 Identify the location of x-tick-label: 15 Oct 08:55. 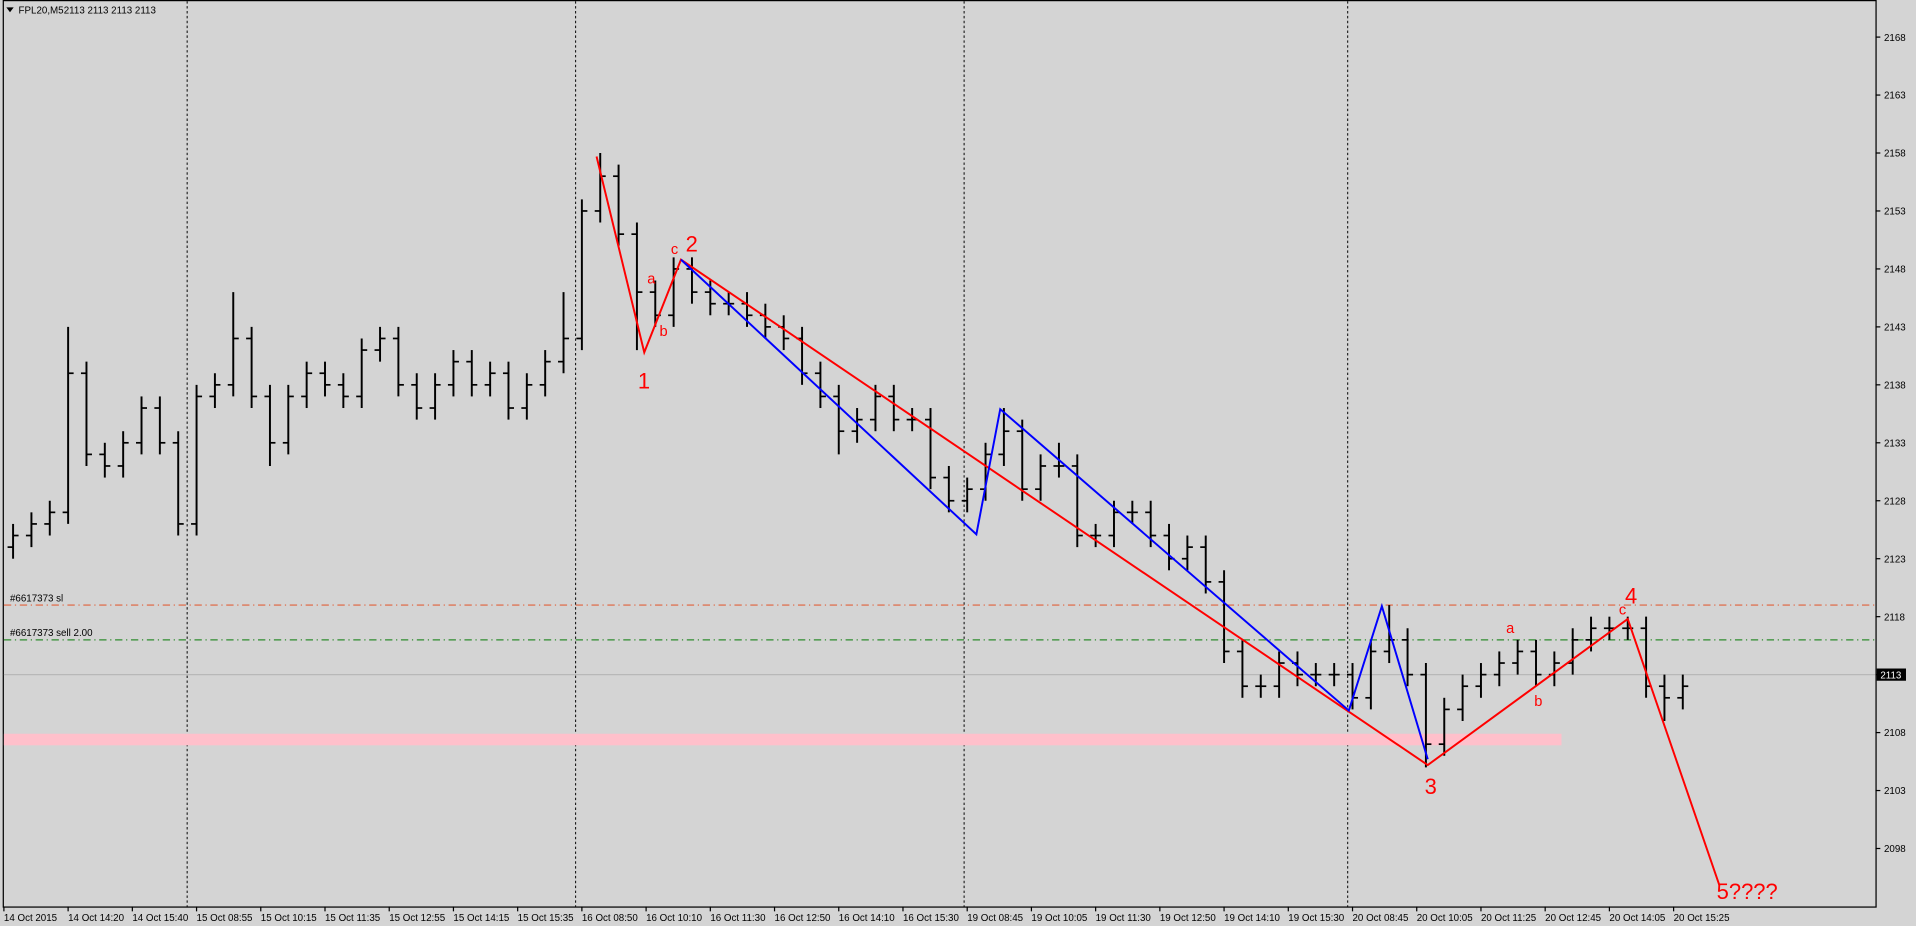
(225, 918).